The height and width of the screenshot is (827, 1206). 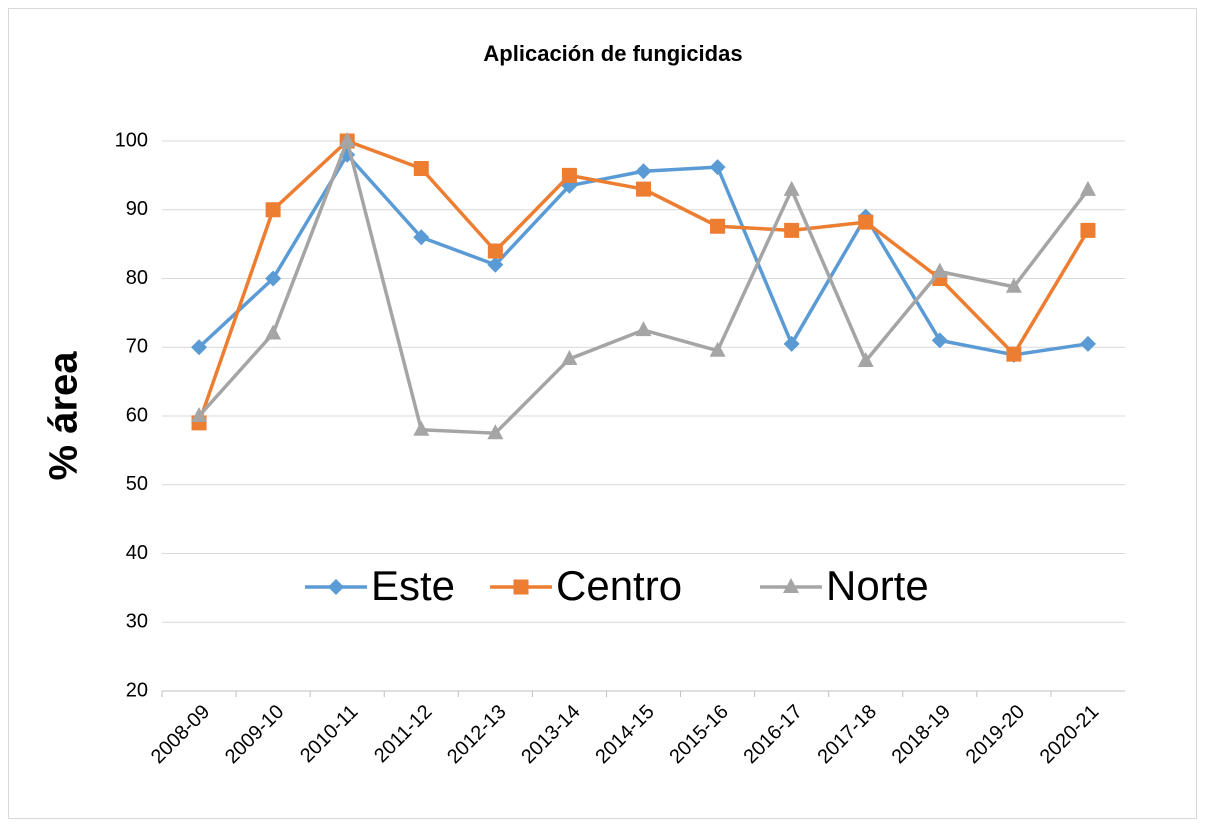 What do you see at coordinates (413, 585) in the screenshot?
I see `legend-label: Este` at bounding box center [413, 585].